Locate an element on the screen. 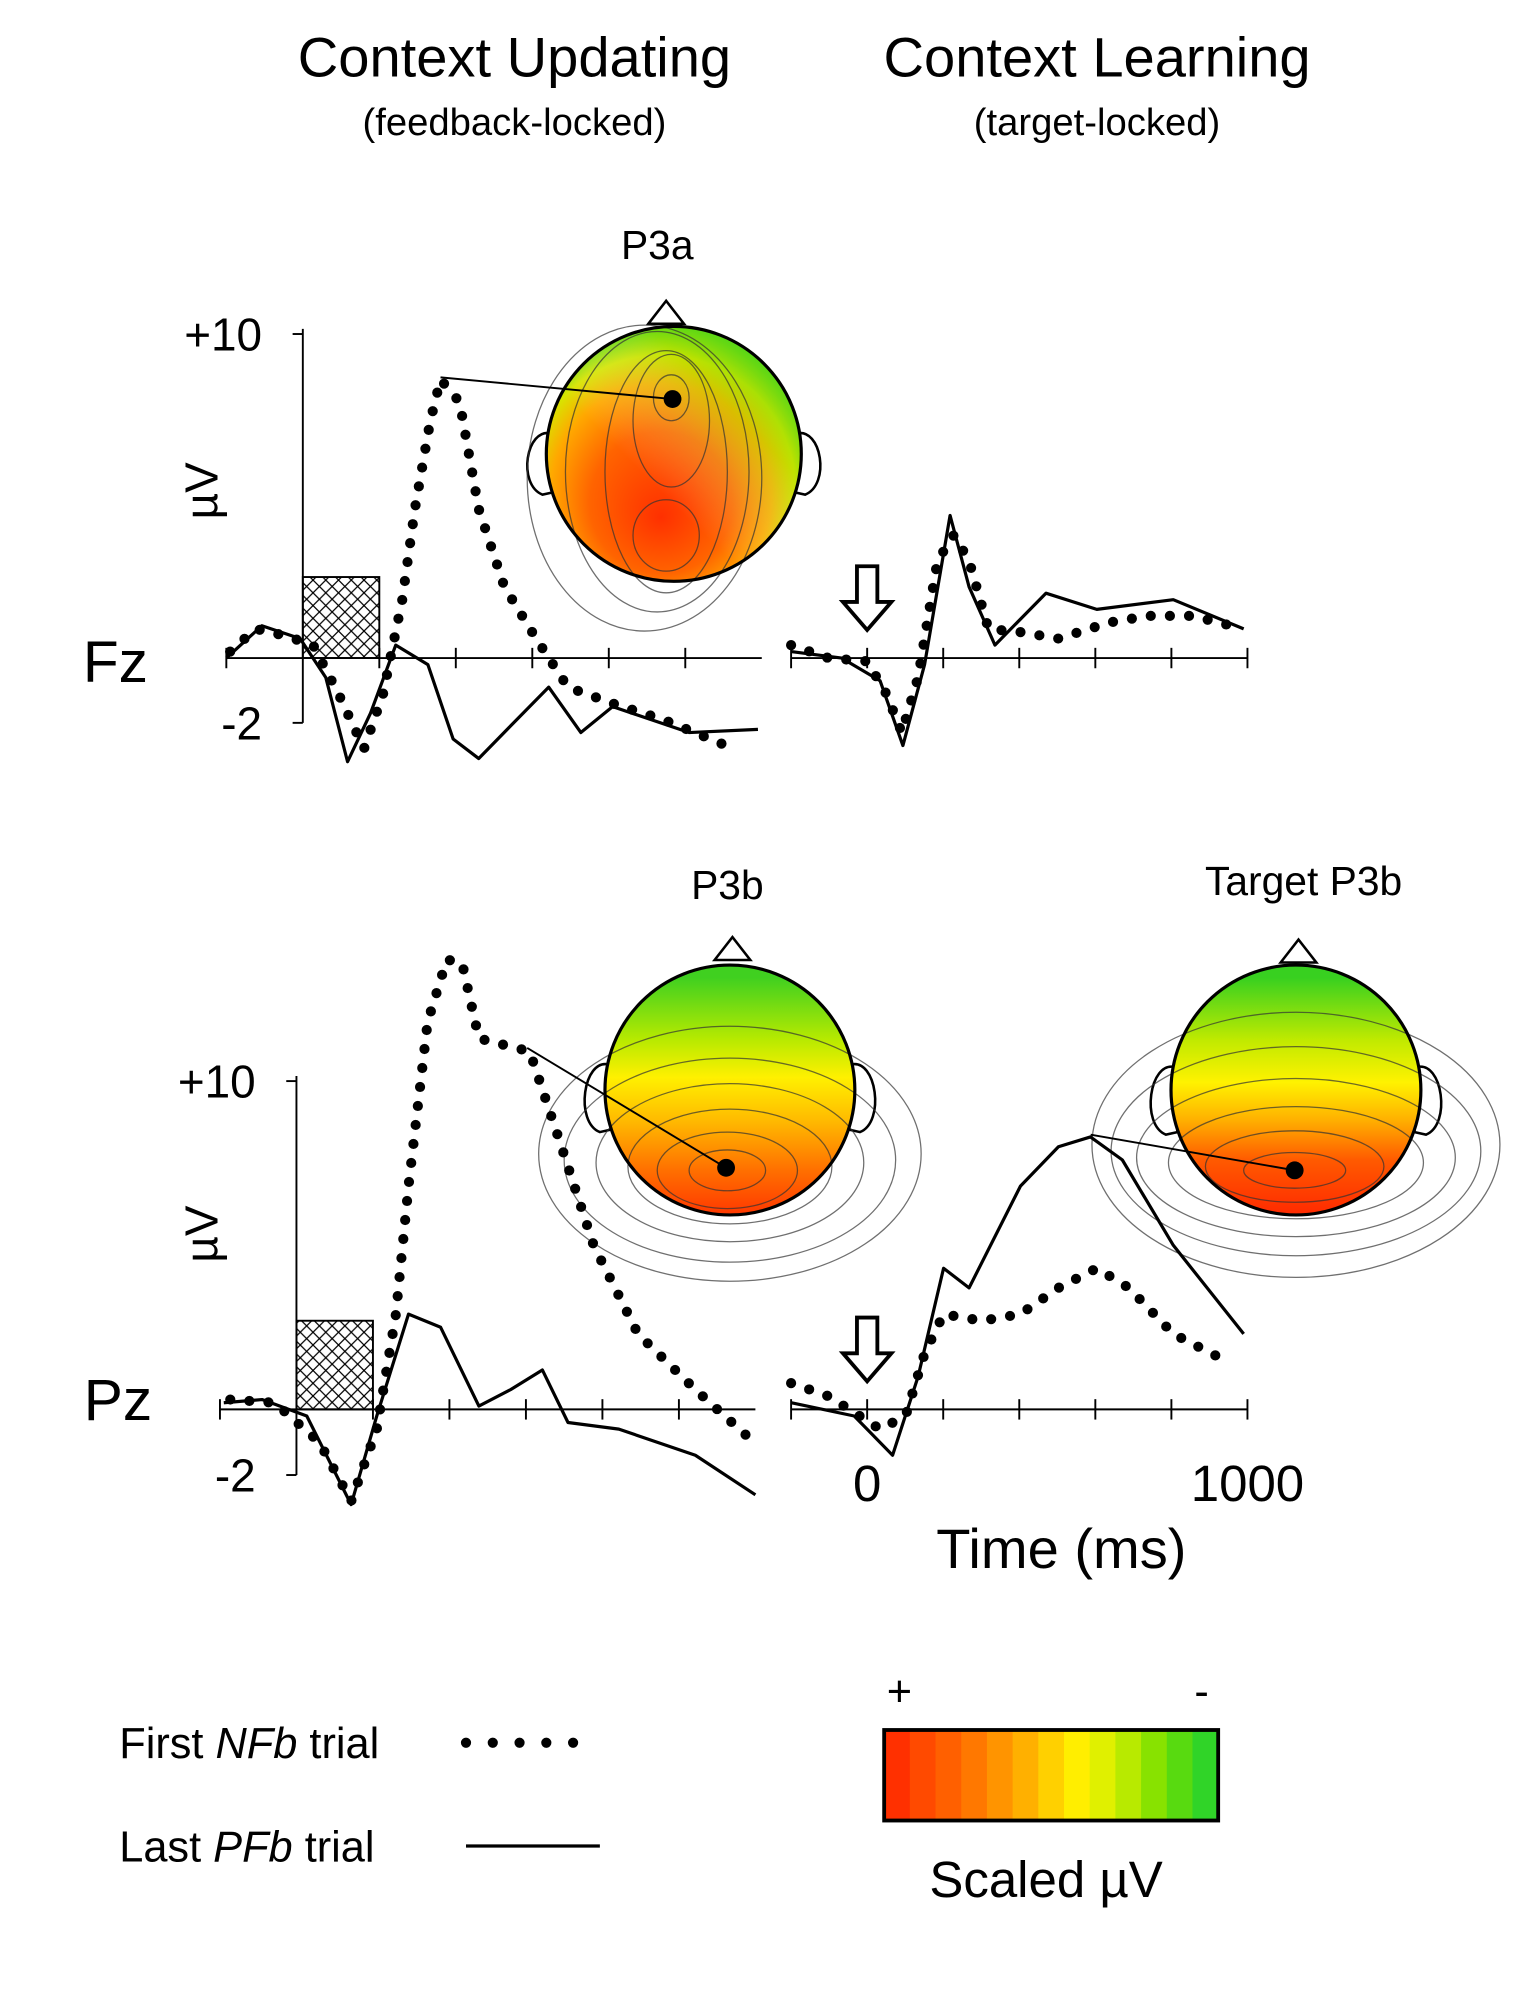 This screenshot has width=1521, height=1999. electrode-label: Pz is located at coordinates (118, 1400).